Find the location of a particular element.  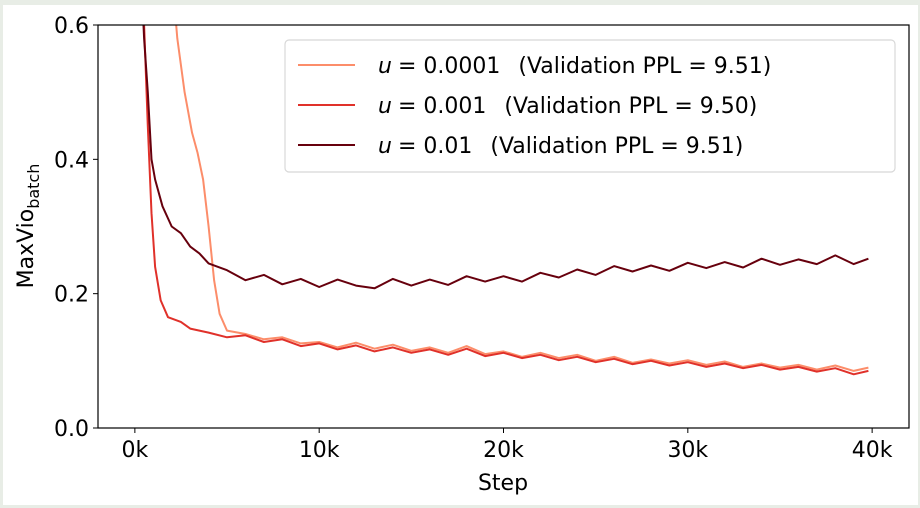

legend-value: = 0.001 is located at coordinates (442, 106).